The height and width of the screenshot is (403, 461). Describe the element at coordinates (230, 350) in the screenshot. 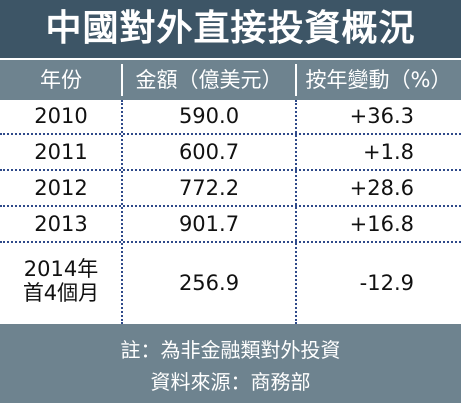

I see `footer-note: 註：為非金融類對外投資` at that location.